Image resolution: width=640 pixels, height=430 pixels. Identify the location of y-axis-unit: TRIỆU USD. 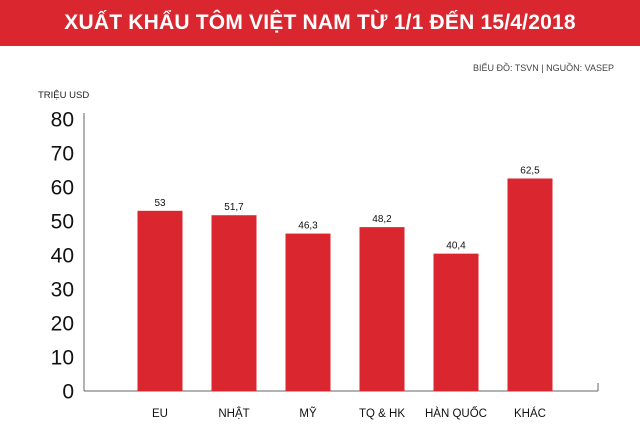
(64, 95).